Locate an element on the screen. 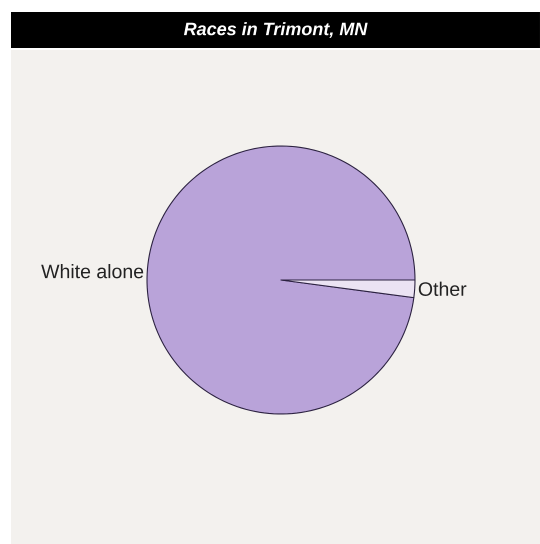  slice-label: White alone is located at coordinates (92, 271).